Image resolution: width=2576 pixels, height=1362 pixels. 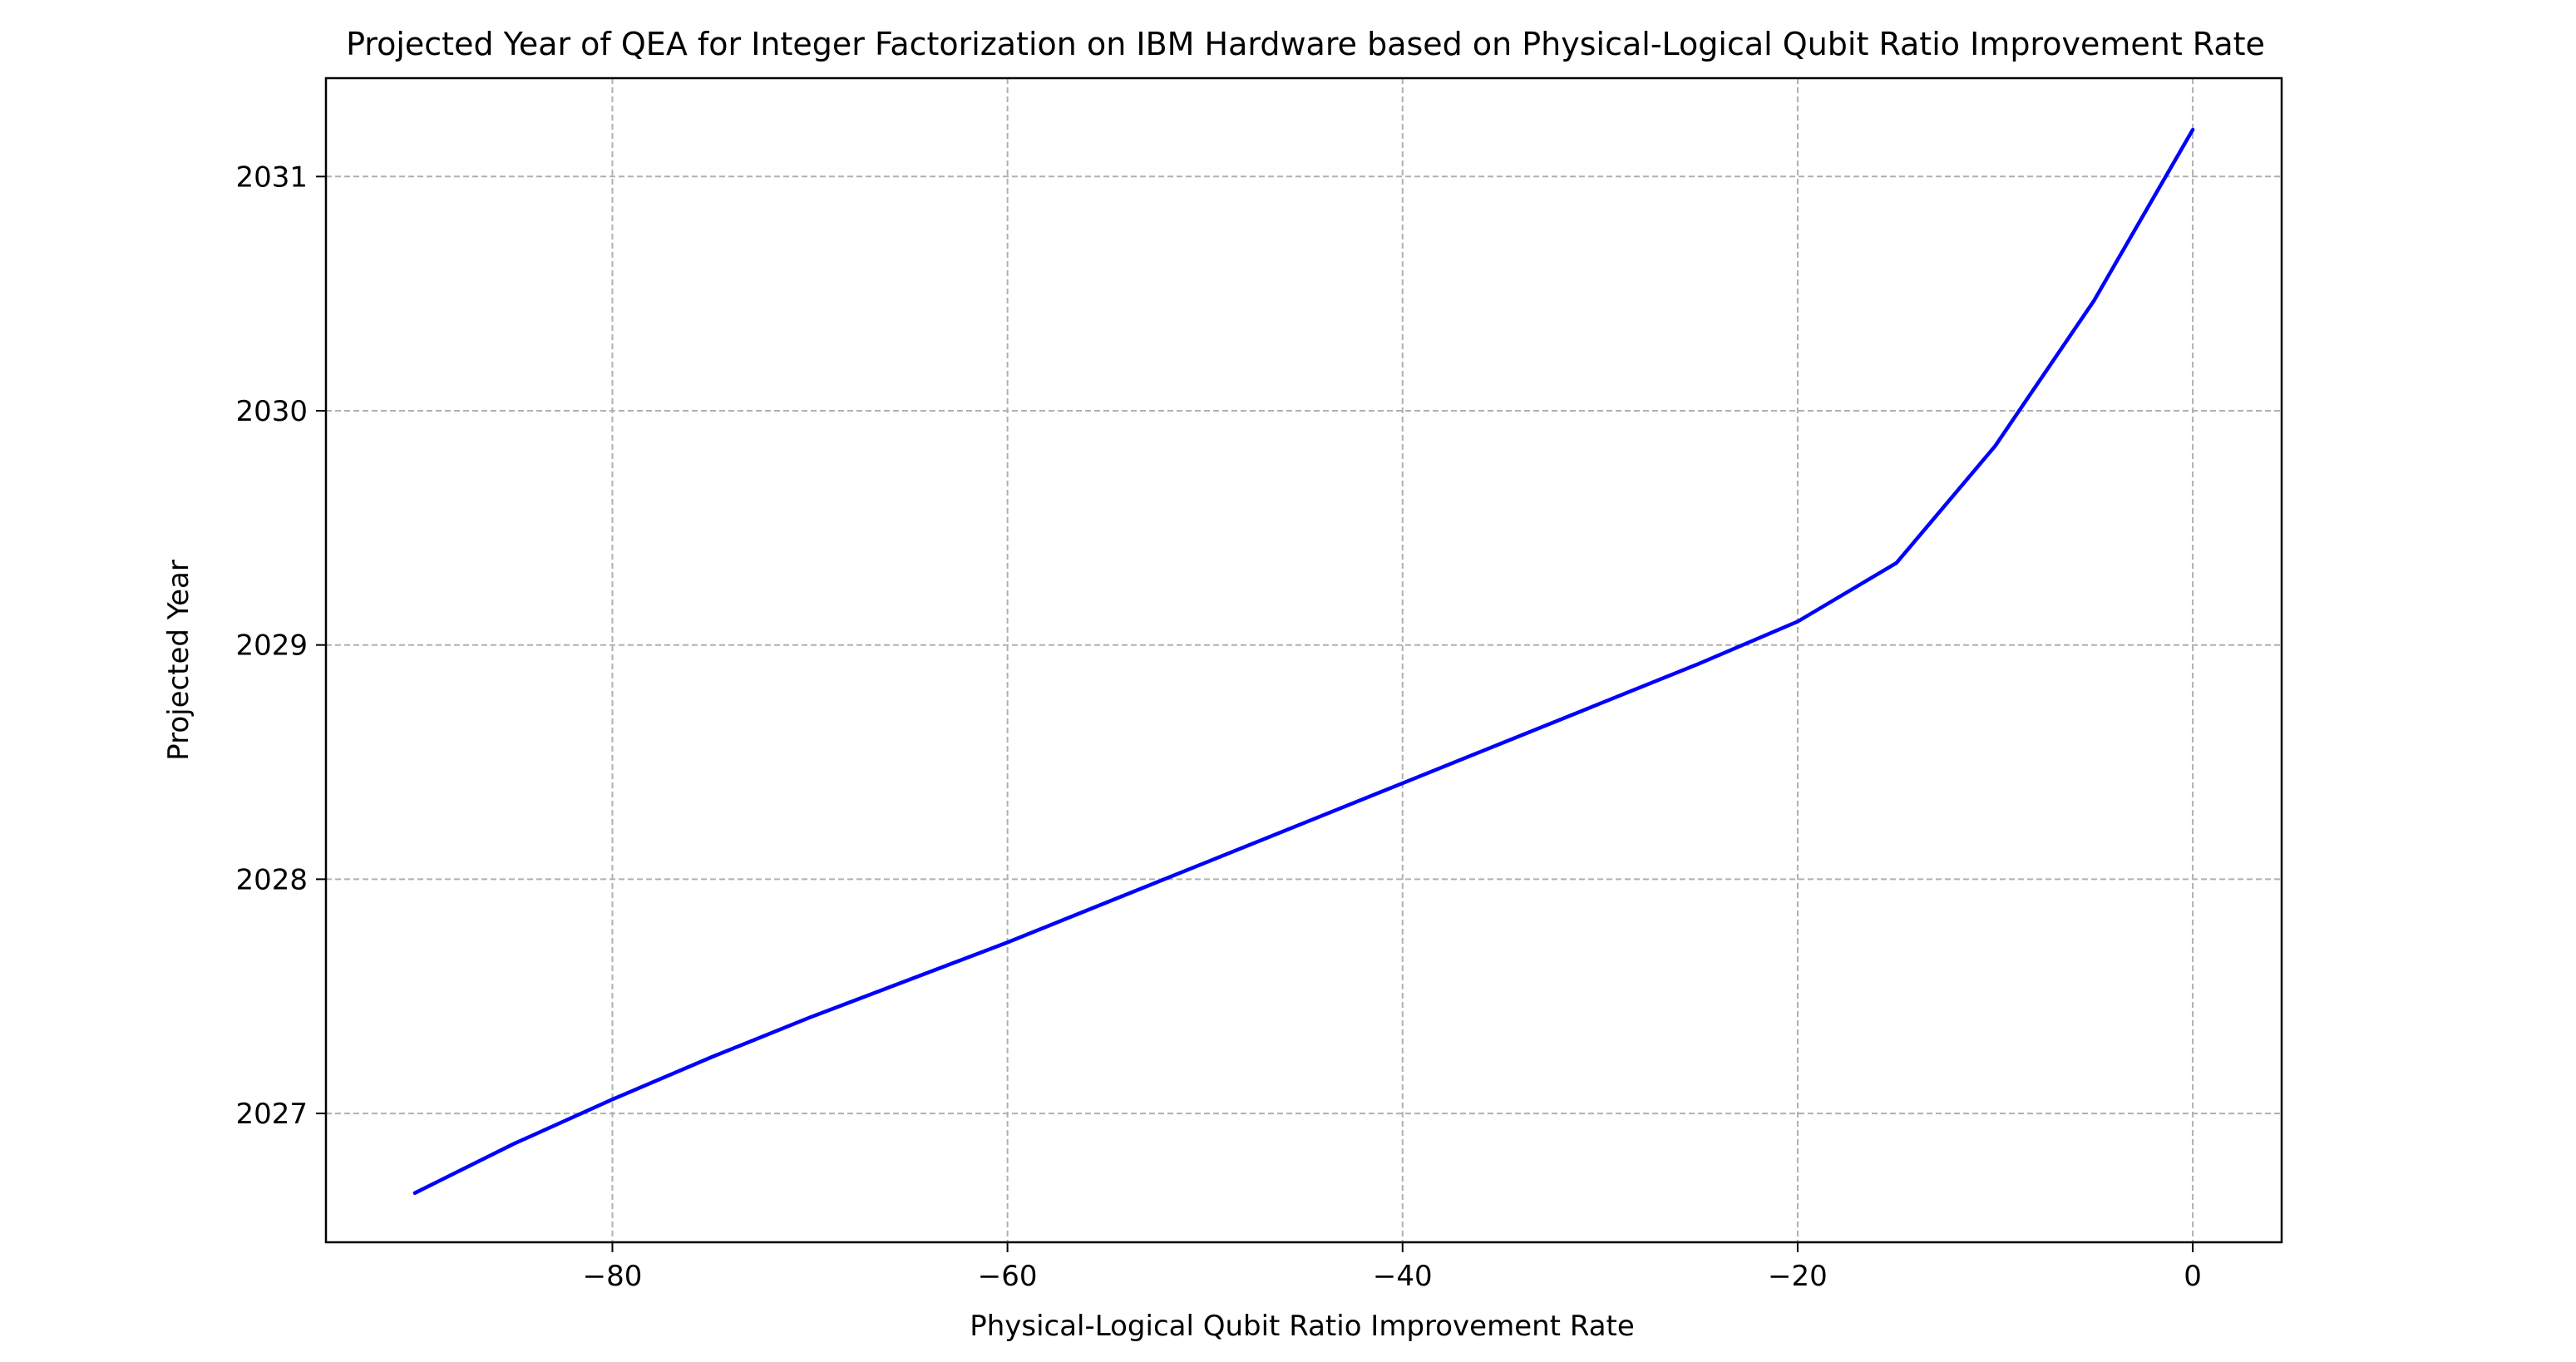 What do you see at coordinates (178, 660) in the screenshot?
I see `y-axis-label: Projected Year` at bounding box center [178, 660].